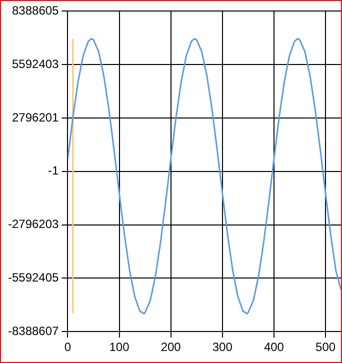 This screenshot has height=363, width=342. I want to click on y-tick-label: -1, so click(54, 171).